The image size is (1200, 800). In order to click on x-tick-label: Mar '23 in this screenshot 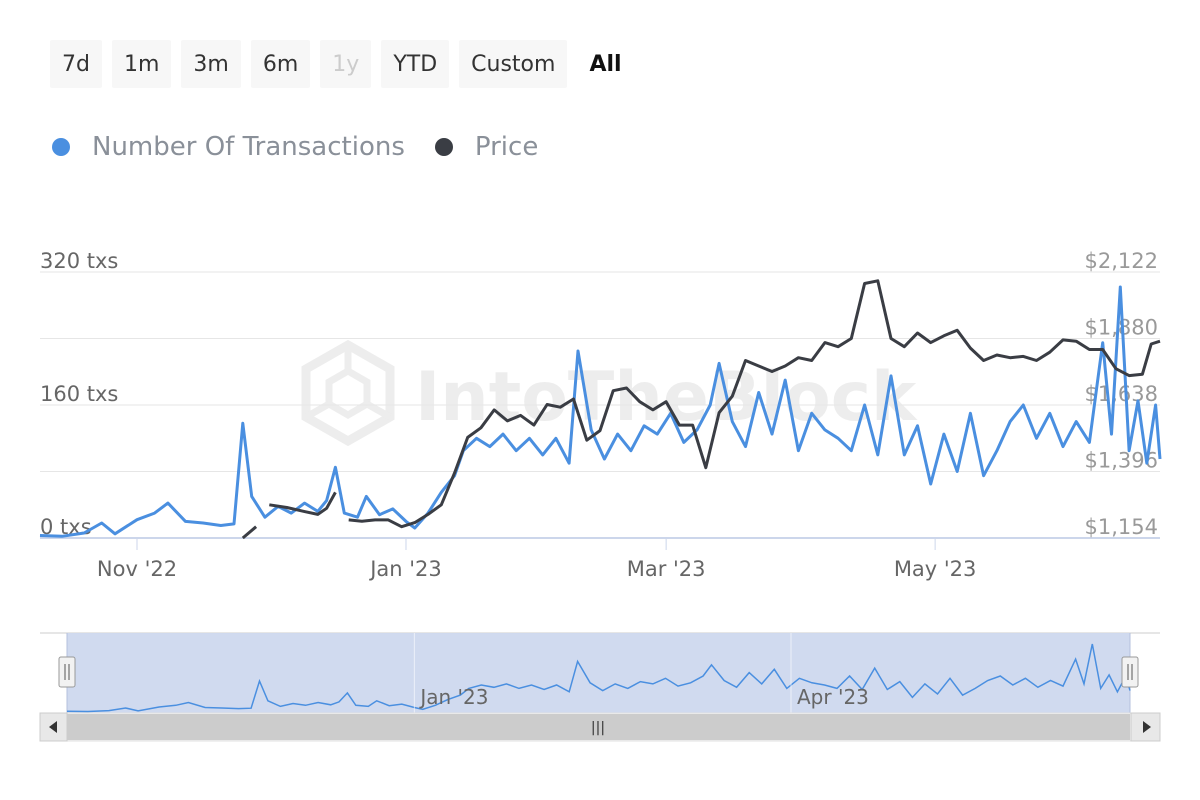, I will do `click(666, 569)`.